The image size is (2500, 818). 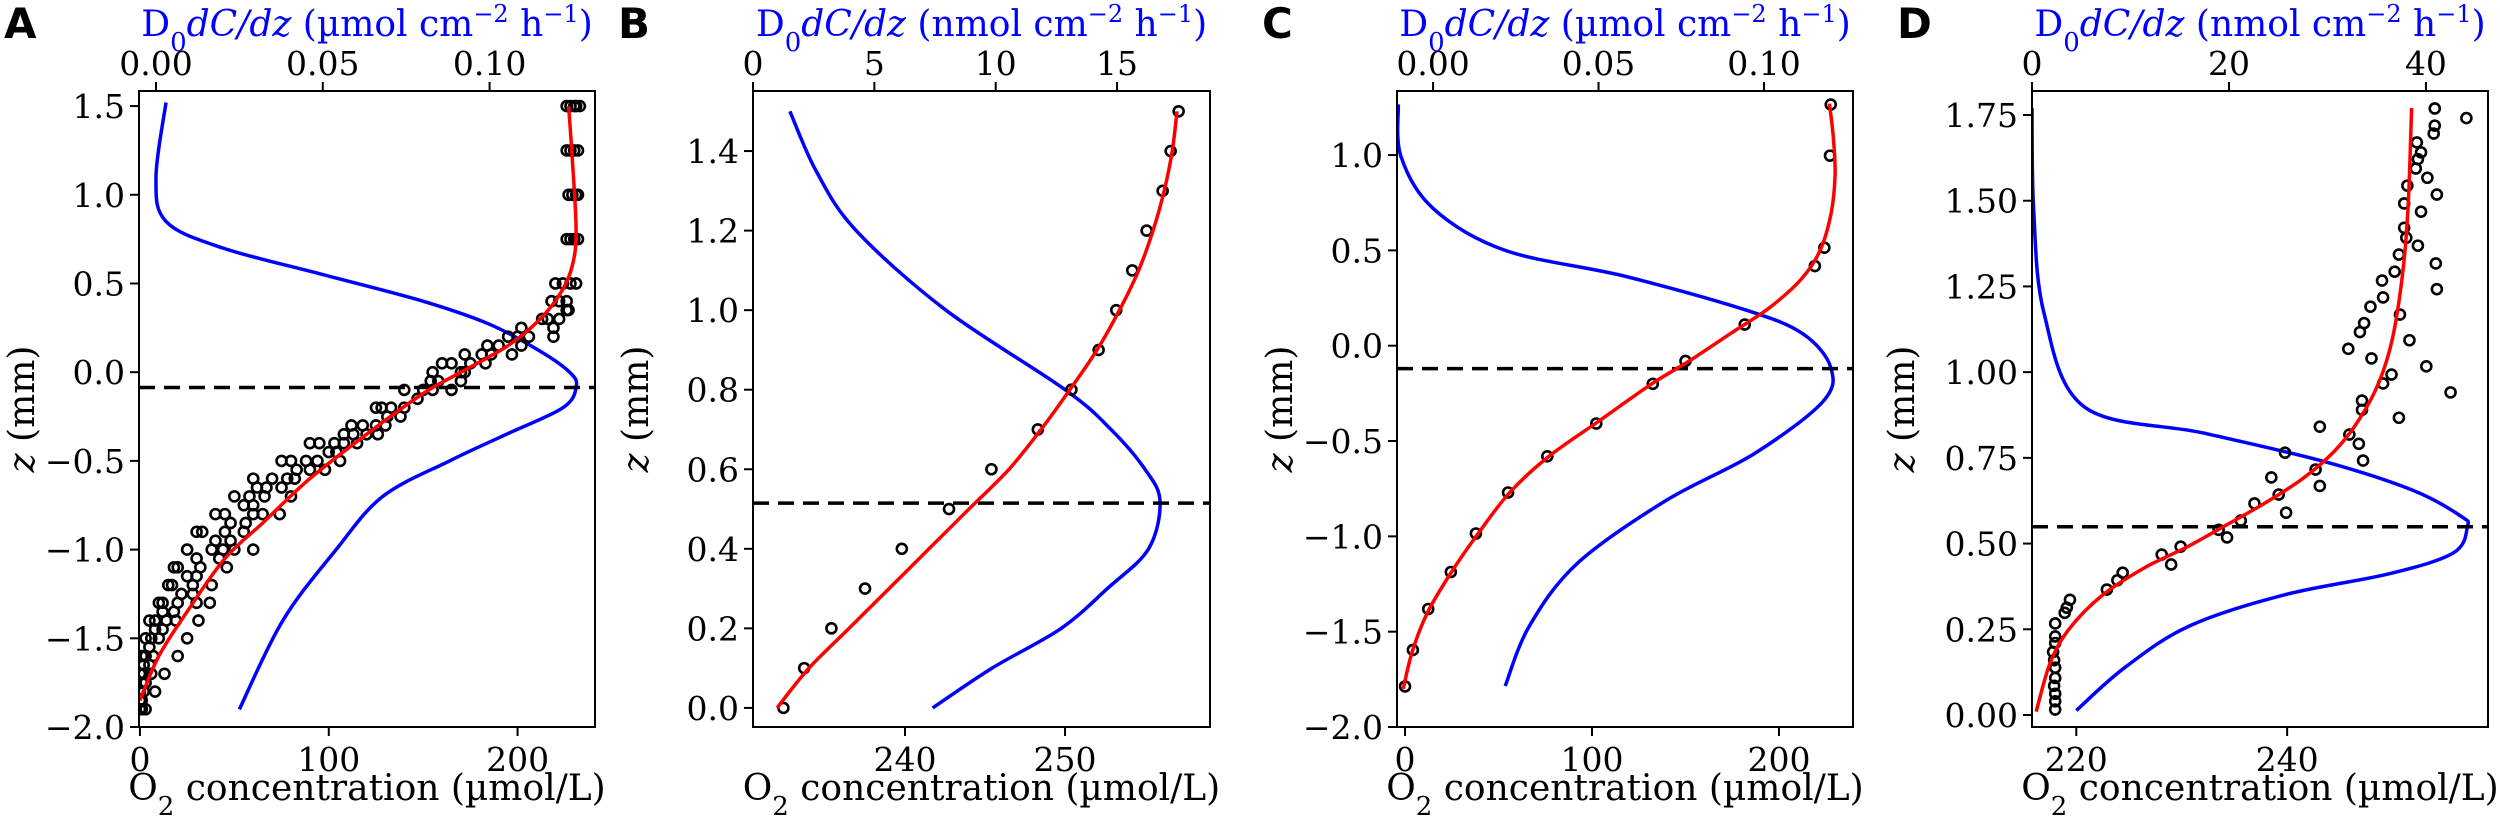 I want to click on y-tick-label: 0.50, so click(x=1981, y=544).